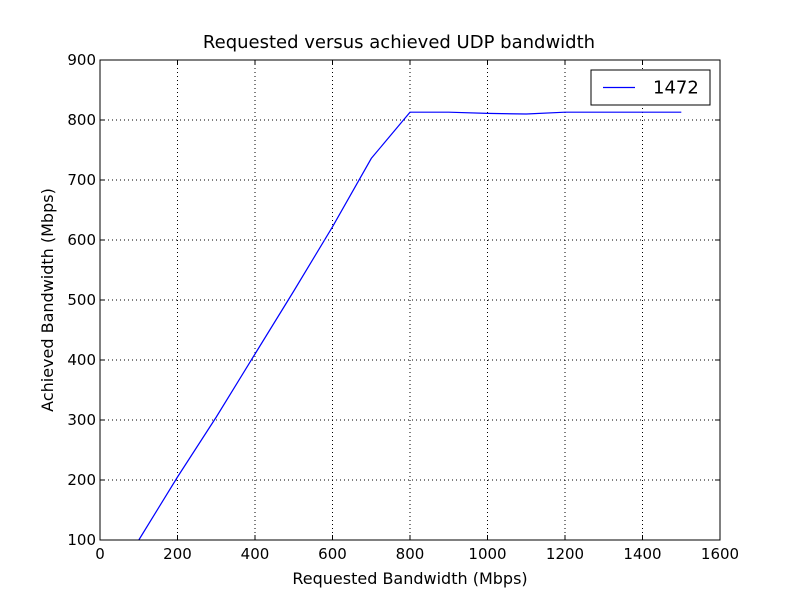 Image resolution: width=800 pixels, height=600 pixels. What do you see at coordinates (177, 554) in the screenshot?
I see `x-tick-label: 200` at bounding box center [177, 554].